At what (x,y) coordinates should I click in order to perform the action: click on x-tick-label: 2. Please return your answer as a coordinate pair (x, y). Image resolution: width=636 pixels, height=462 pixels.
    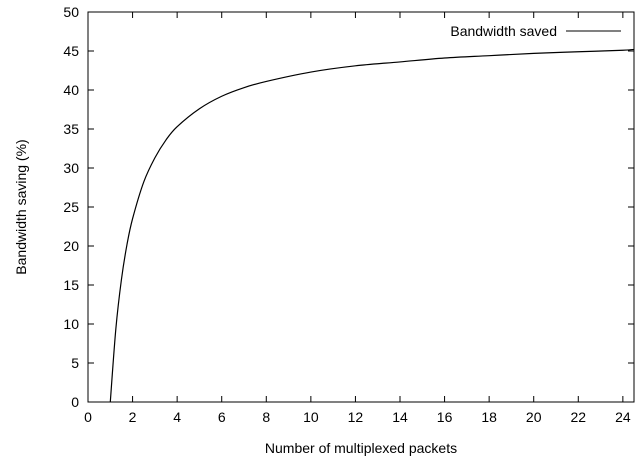
    Looking at the image, I should click on (133, 417).